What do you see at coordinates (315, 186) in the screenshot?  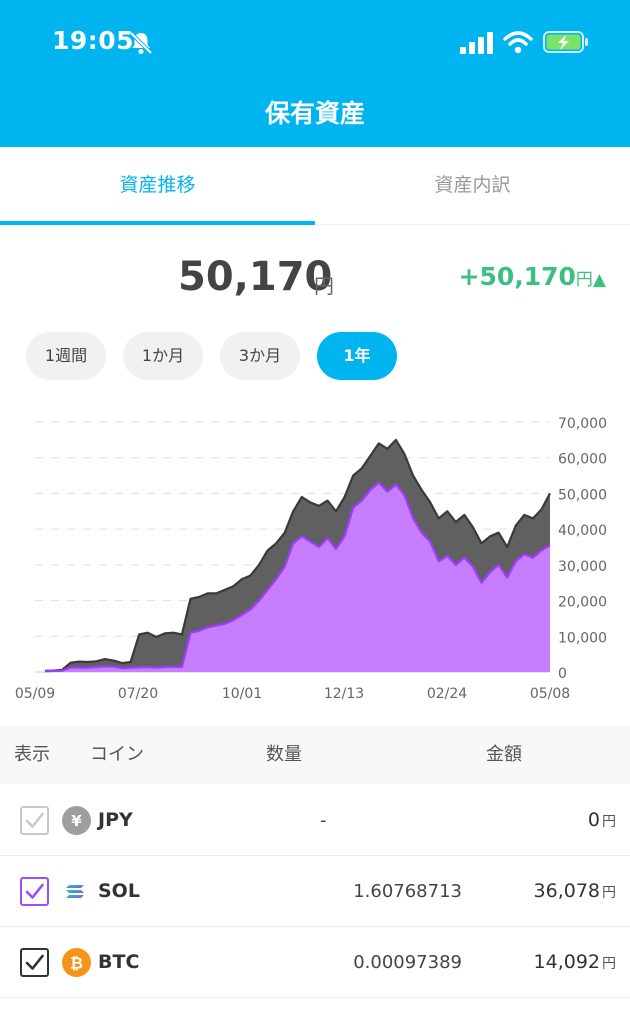 I see `tab-bar: 資産推移 資産内訳` at bounding box center [315, 186].